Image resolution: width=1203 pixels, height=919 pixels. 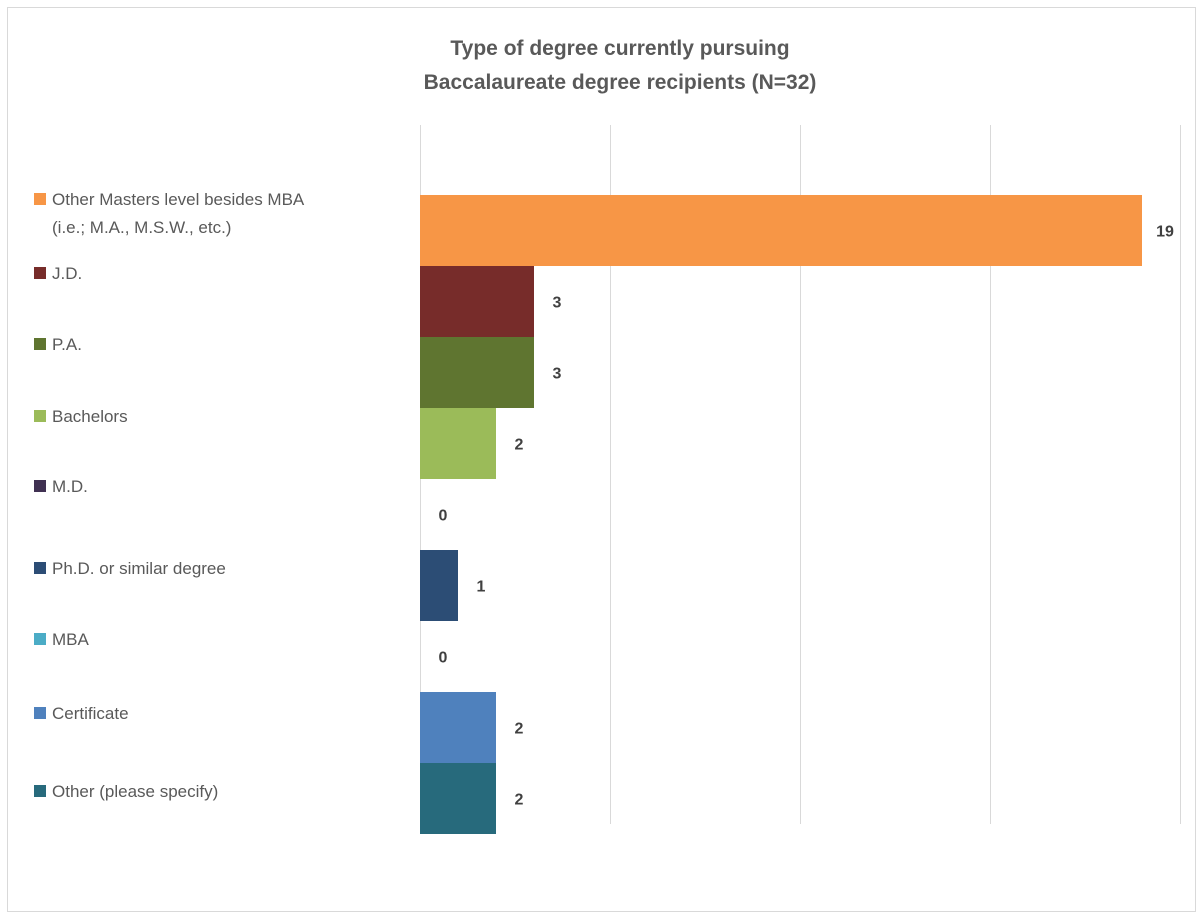 What do you see at coordinates (178, 199) in the screenshot?
I see `legend-label-0: Other Masters level besides MBA` at bounding box center [178, 199].